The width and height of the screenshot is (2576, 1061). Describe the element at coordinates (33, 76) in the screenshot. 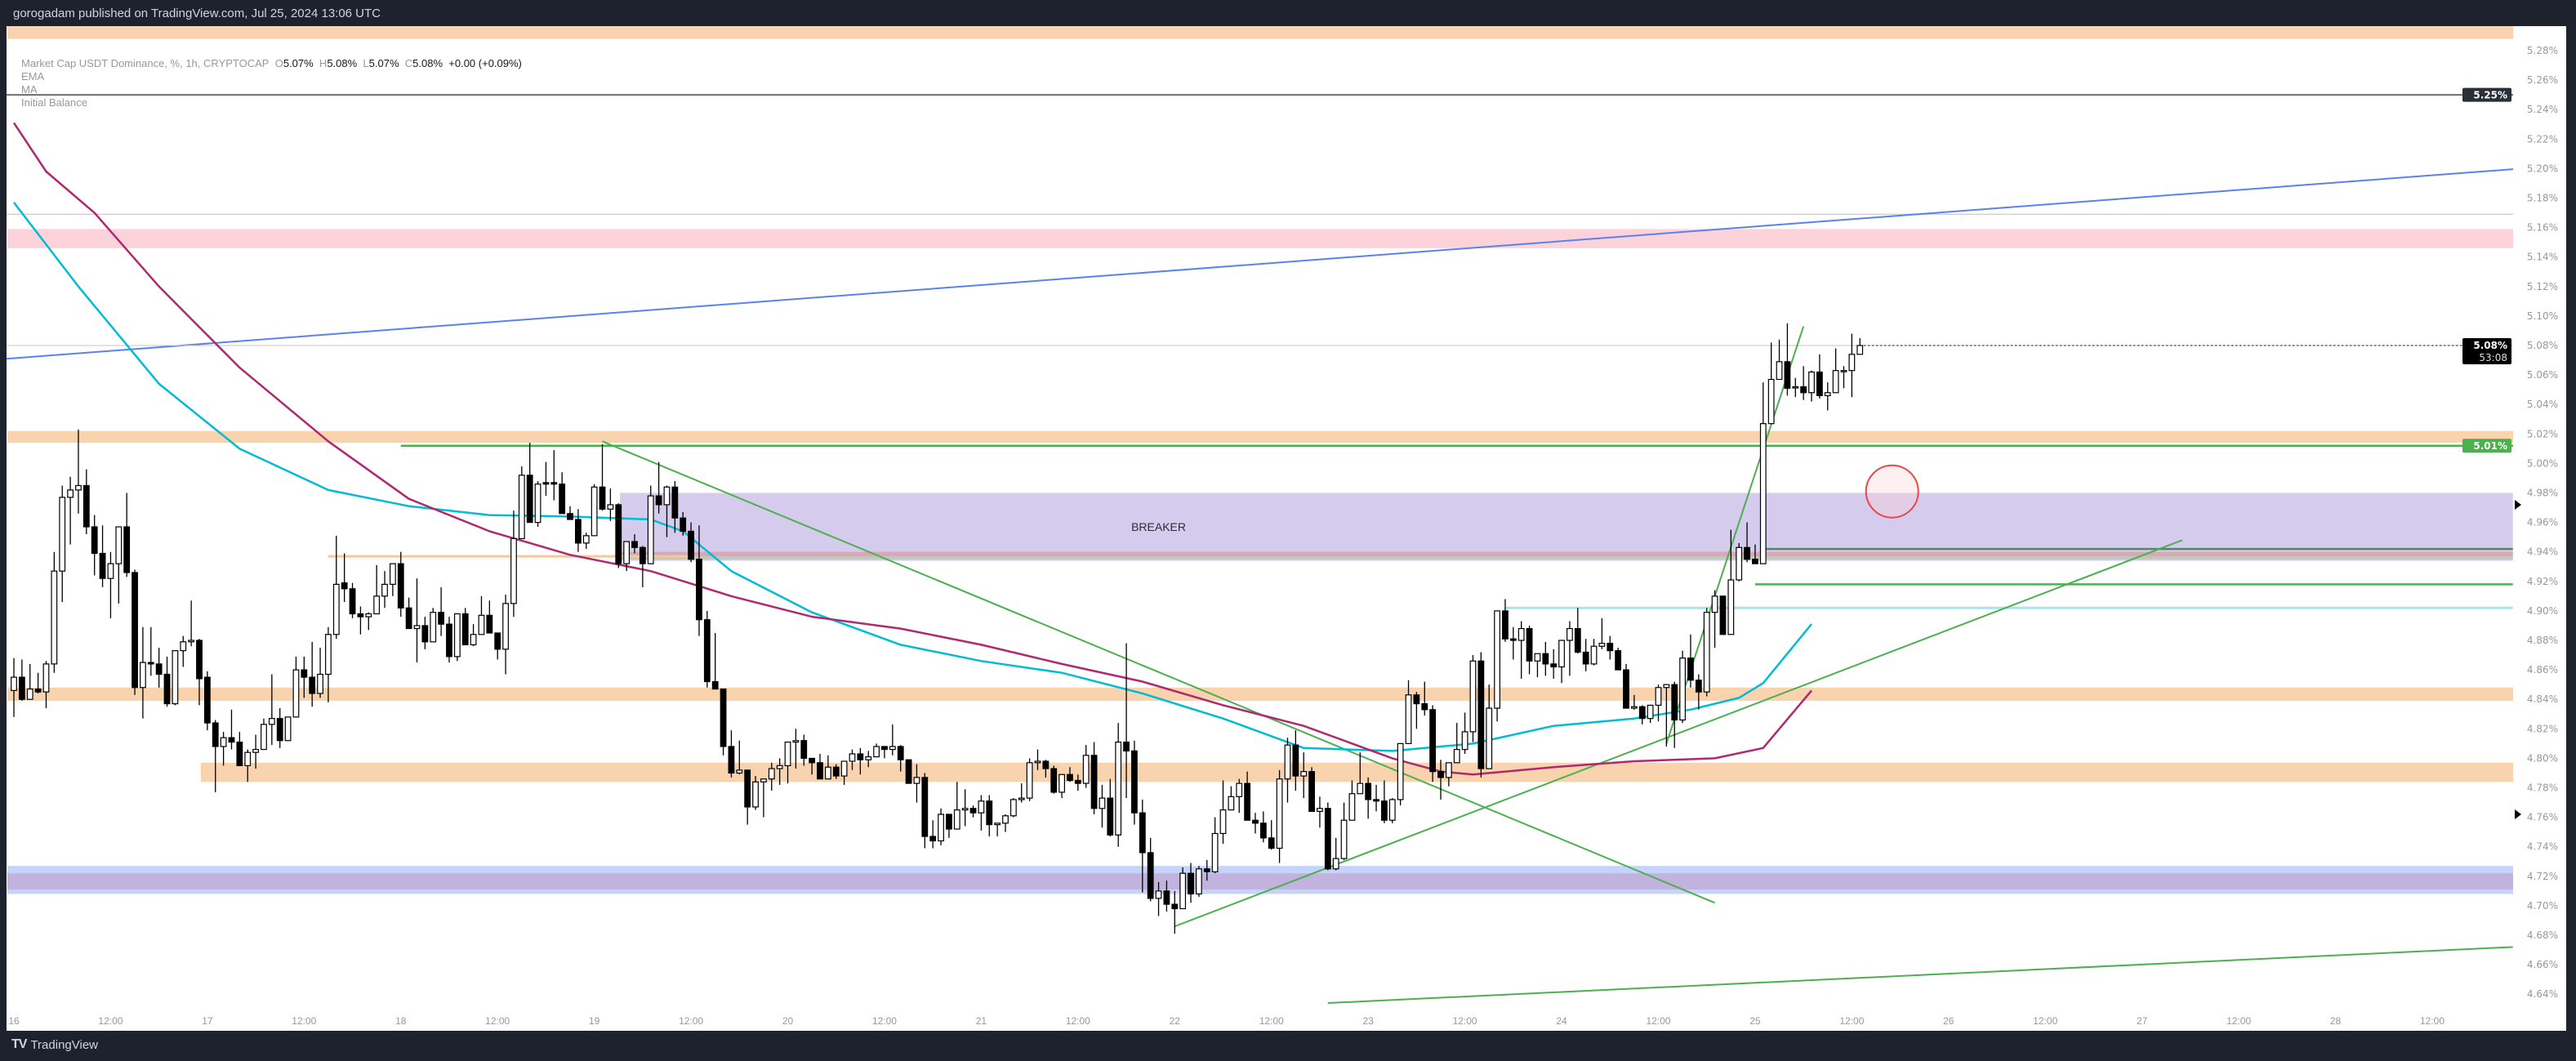

I see `legend-indicator-ema: EMA` at that location.